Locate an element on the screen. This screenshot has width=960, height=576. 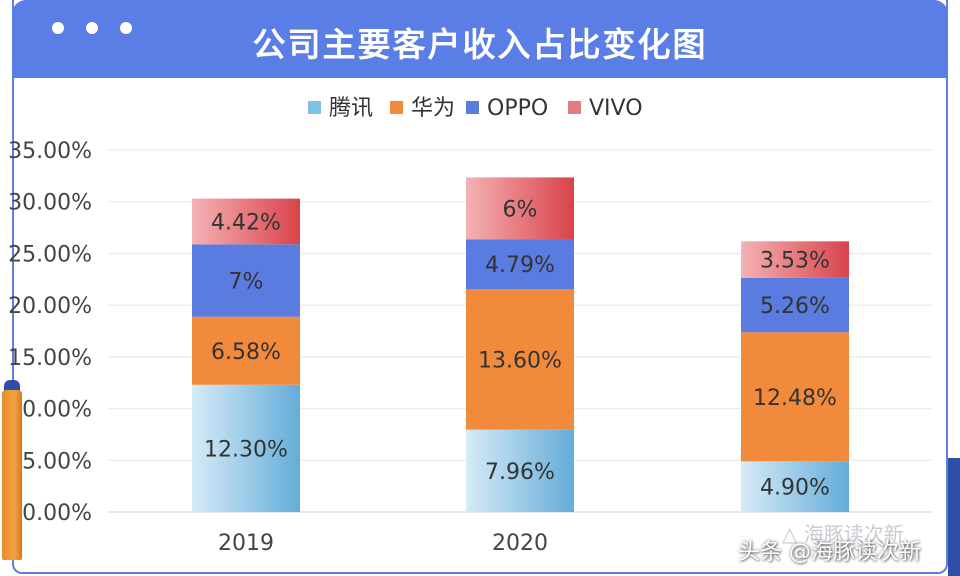
bar-segment-2019-华为 is located at coordinates (246, 350).